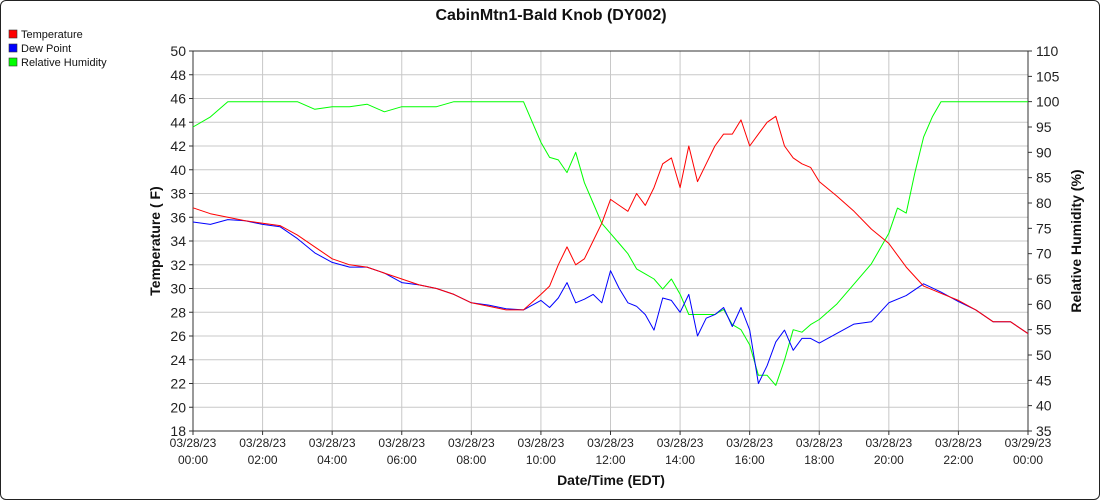 Image resolution: width=1100 pixels, height=500 pixels. Describe the element at coordinates (332, 460) in the screenshot. I see `x-tick-time-label: 04:00` at that location.